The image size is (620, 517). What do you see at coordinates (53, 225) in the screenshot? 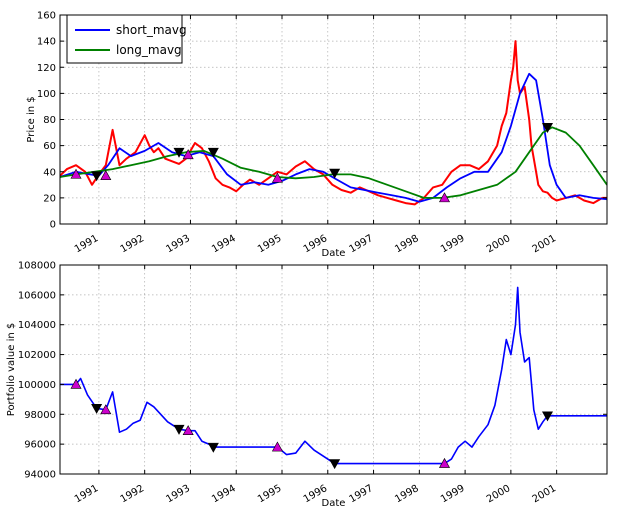
I see `price-y-tick-label: 0` at bounding box center [53, 225].